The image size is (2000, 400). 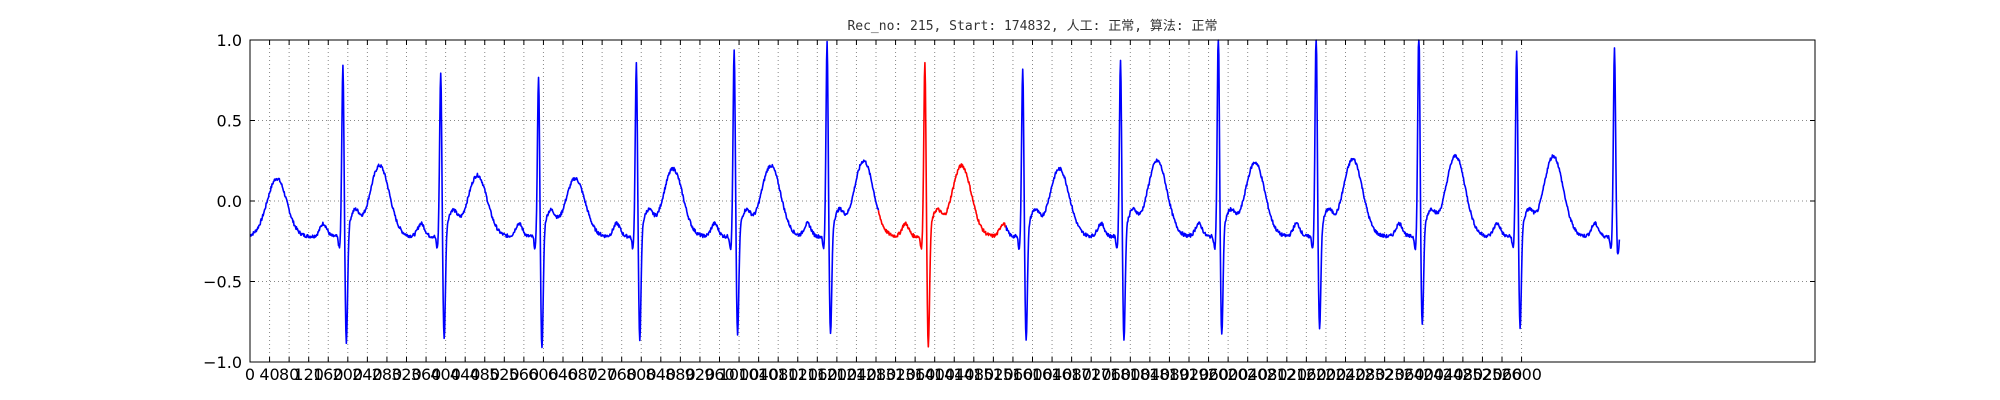 I want to click on x-tick-label: 1360, so click(x=915, y=374).